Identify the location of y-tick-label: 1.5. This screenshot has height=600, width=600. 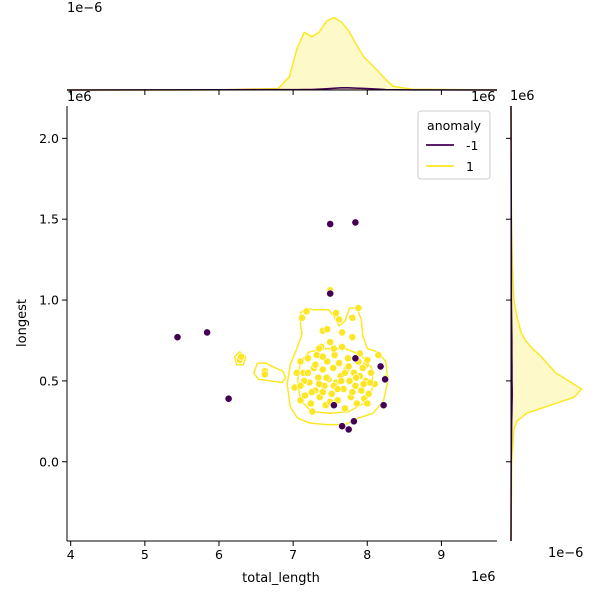
(49, 219).